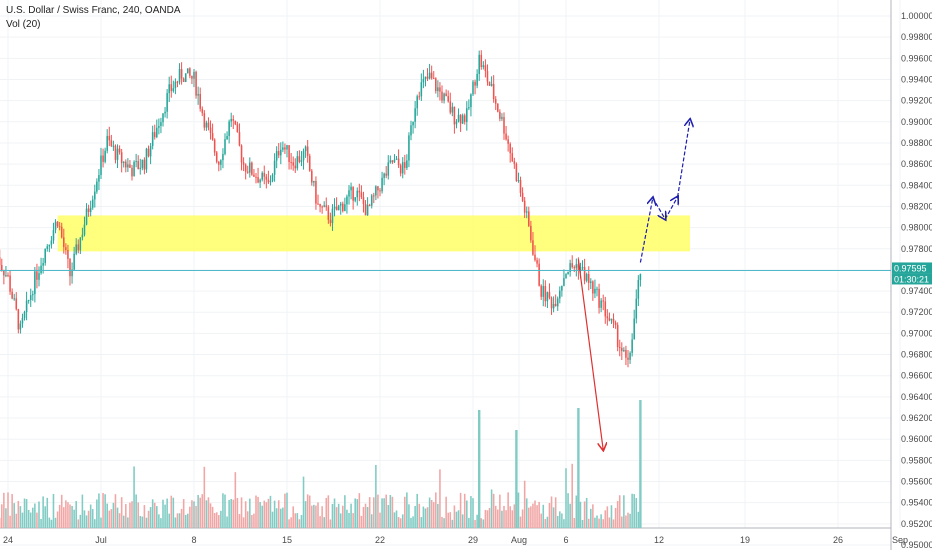 Image resolution: width=932 pixels, height=550 pixels. What do you see at coordinates (916, 333) in the screenshot?
I see `price-tick-label: 0.97000` at bounding box center [916, 333].